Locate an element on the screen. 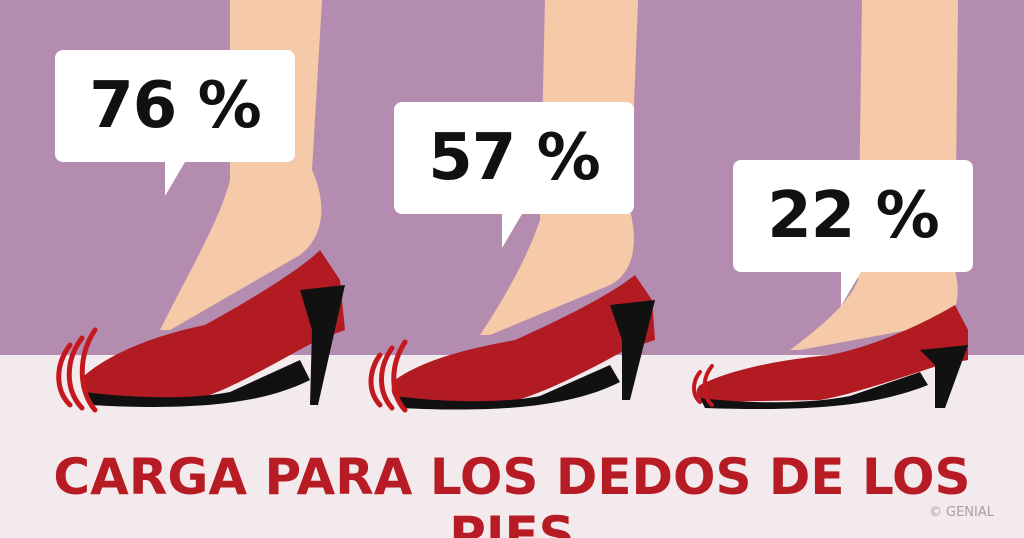 The image size is (1024, 538). speech-bubble-1: 76 % is located at coordinates (175, 123).